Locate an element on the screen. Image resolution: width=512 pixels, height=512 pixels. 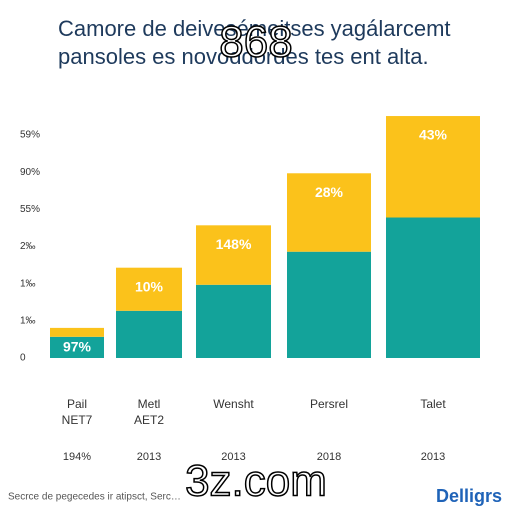
y-tick-label: 59% is located at coordinates (30, 135).